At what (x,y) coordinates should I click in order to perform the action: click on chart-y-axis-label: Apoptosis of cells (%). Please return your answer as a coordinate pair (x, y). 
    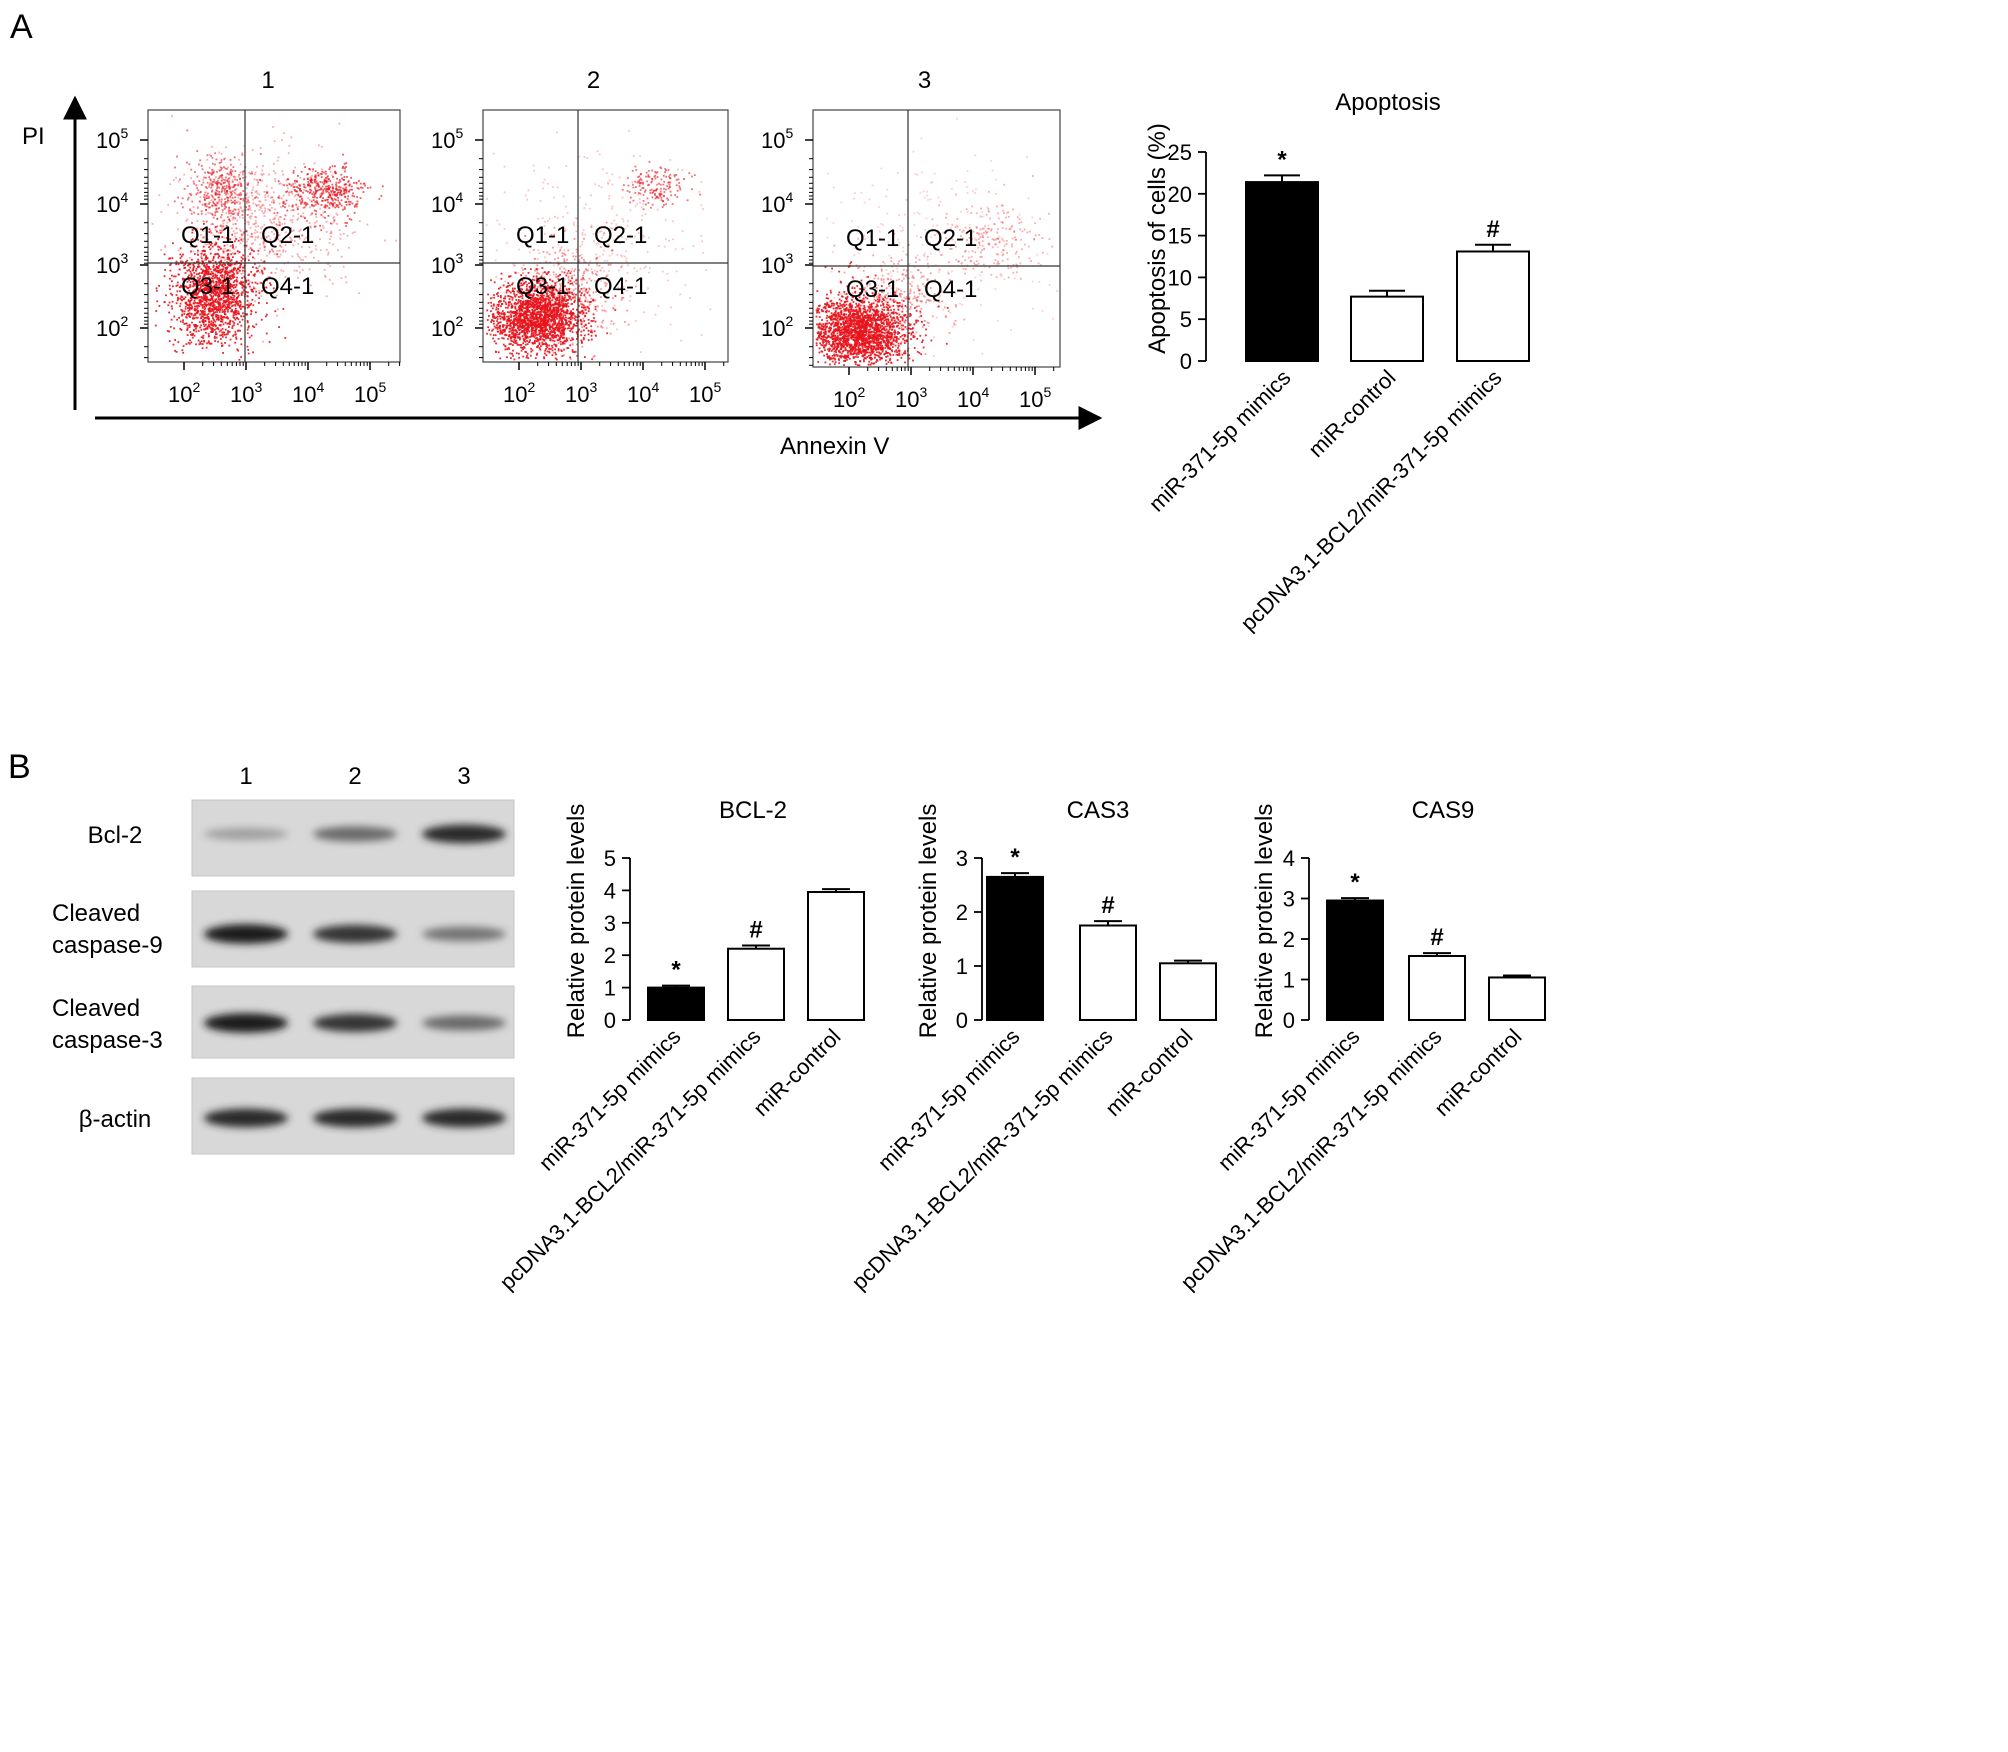
    Looking at the image, I should click on (1157, 238).